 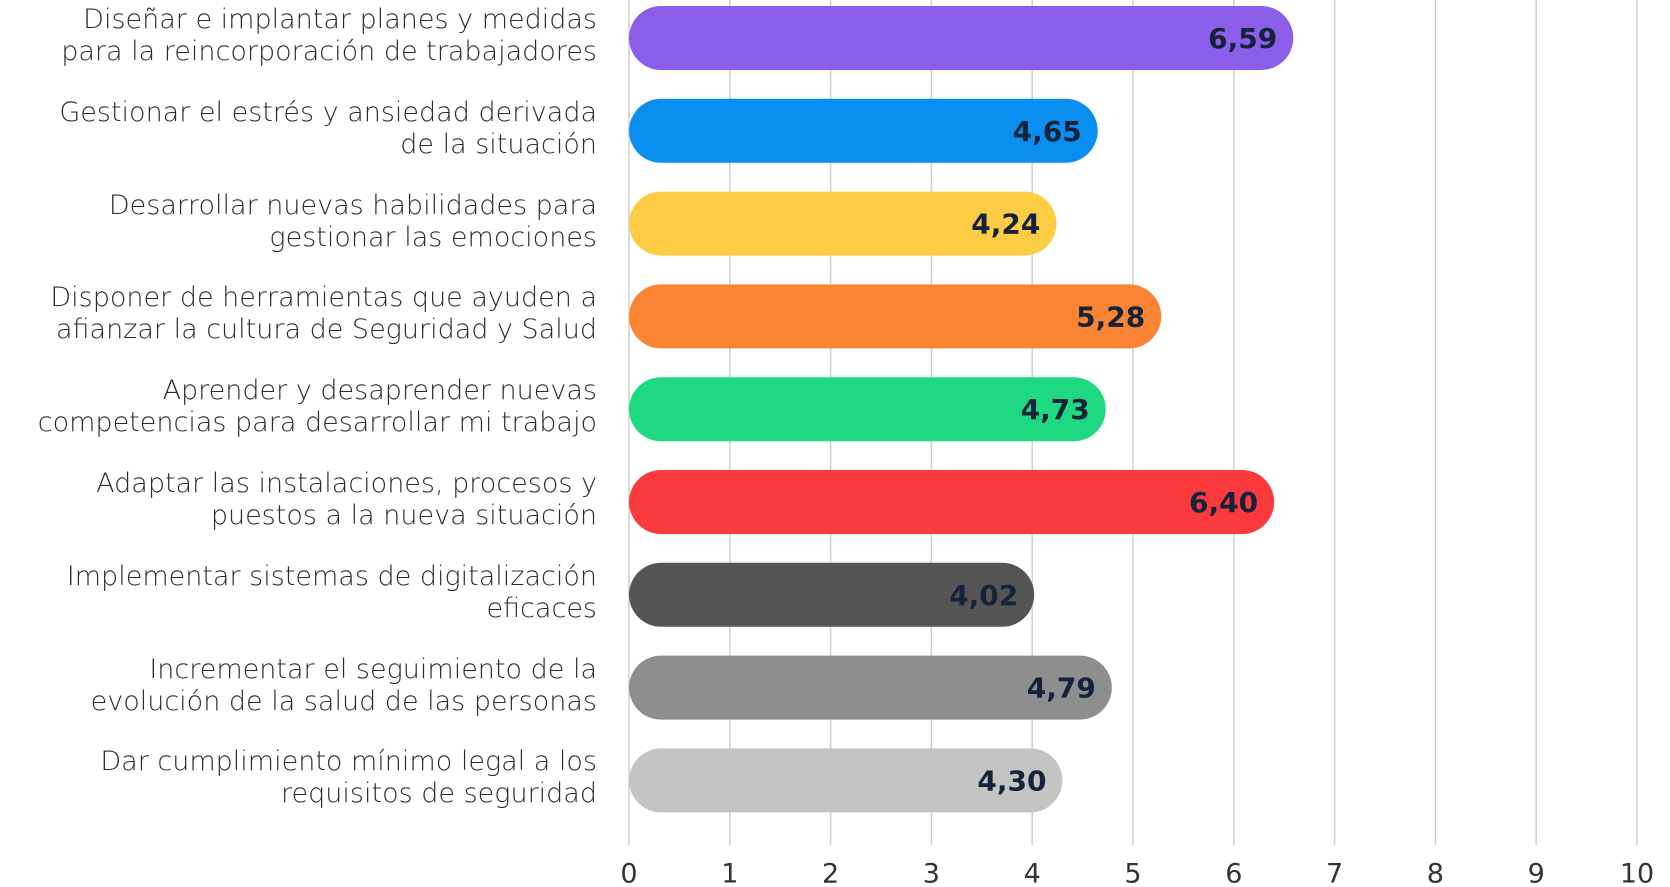 I want to click on x-tick-label: 10, so click(x=1637, y=873).